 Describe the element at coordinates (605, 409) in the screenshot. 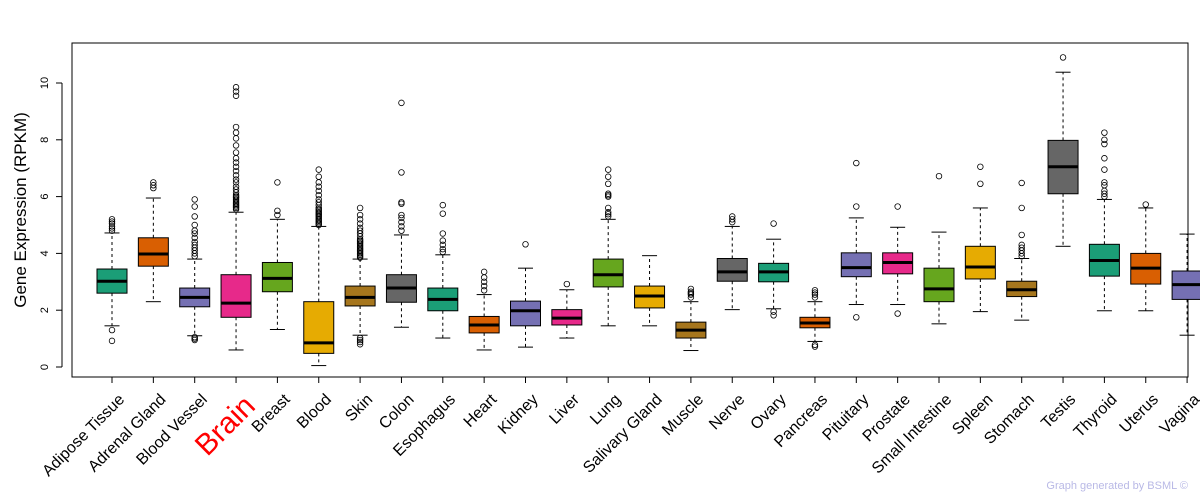

I see `x-label-lung: Lung` at that location.